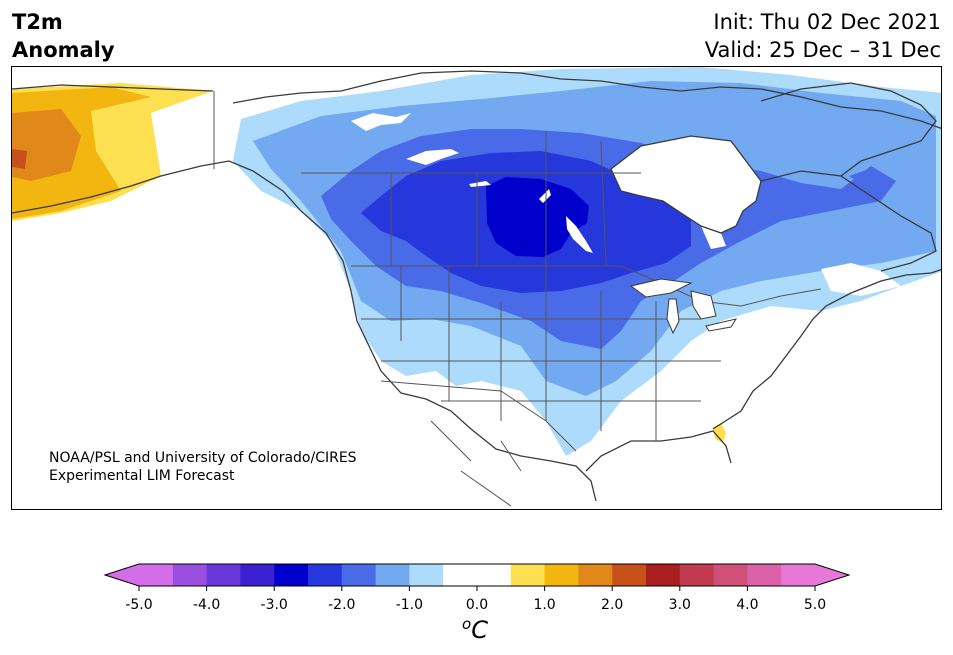  I want to click on lake-huron, so click(703, 305).